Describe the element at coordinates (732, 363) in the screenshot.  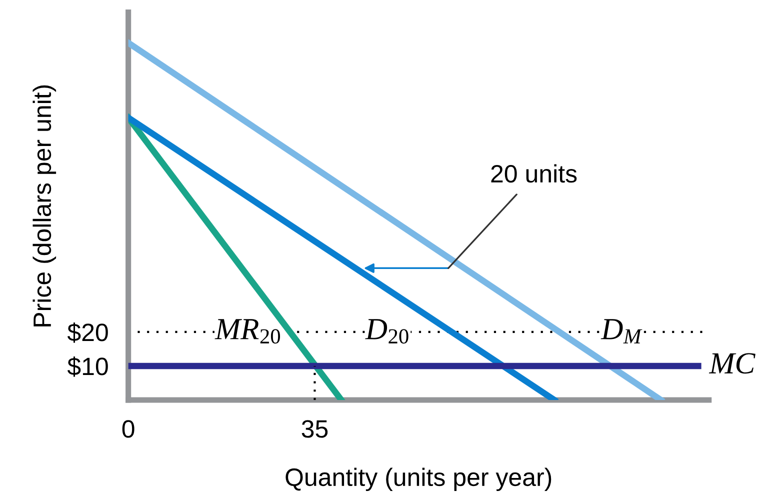
I see `series-label: MC` at that location.